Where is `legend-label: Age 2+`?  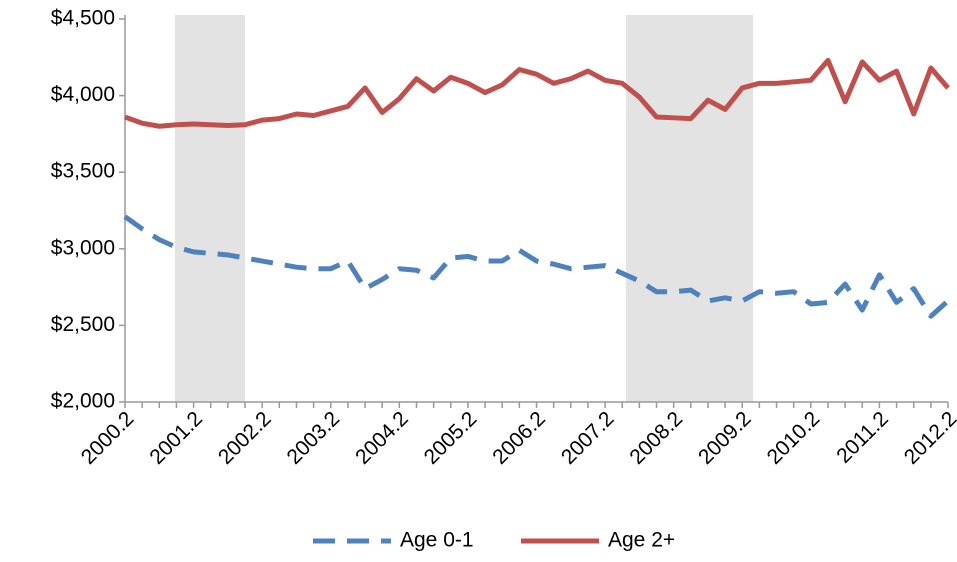 legend-label: Age 2+ is located at coordinates (641, 540).